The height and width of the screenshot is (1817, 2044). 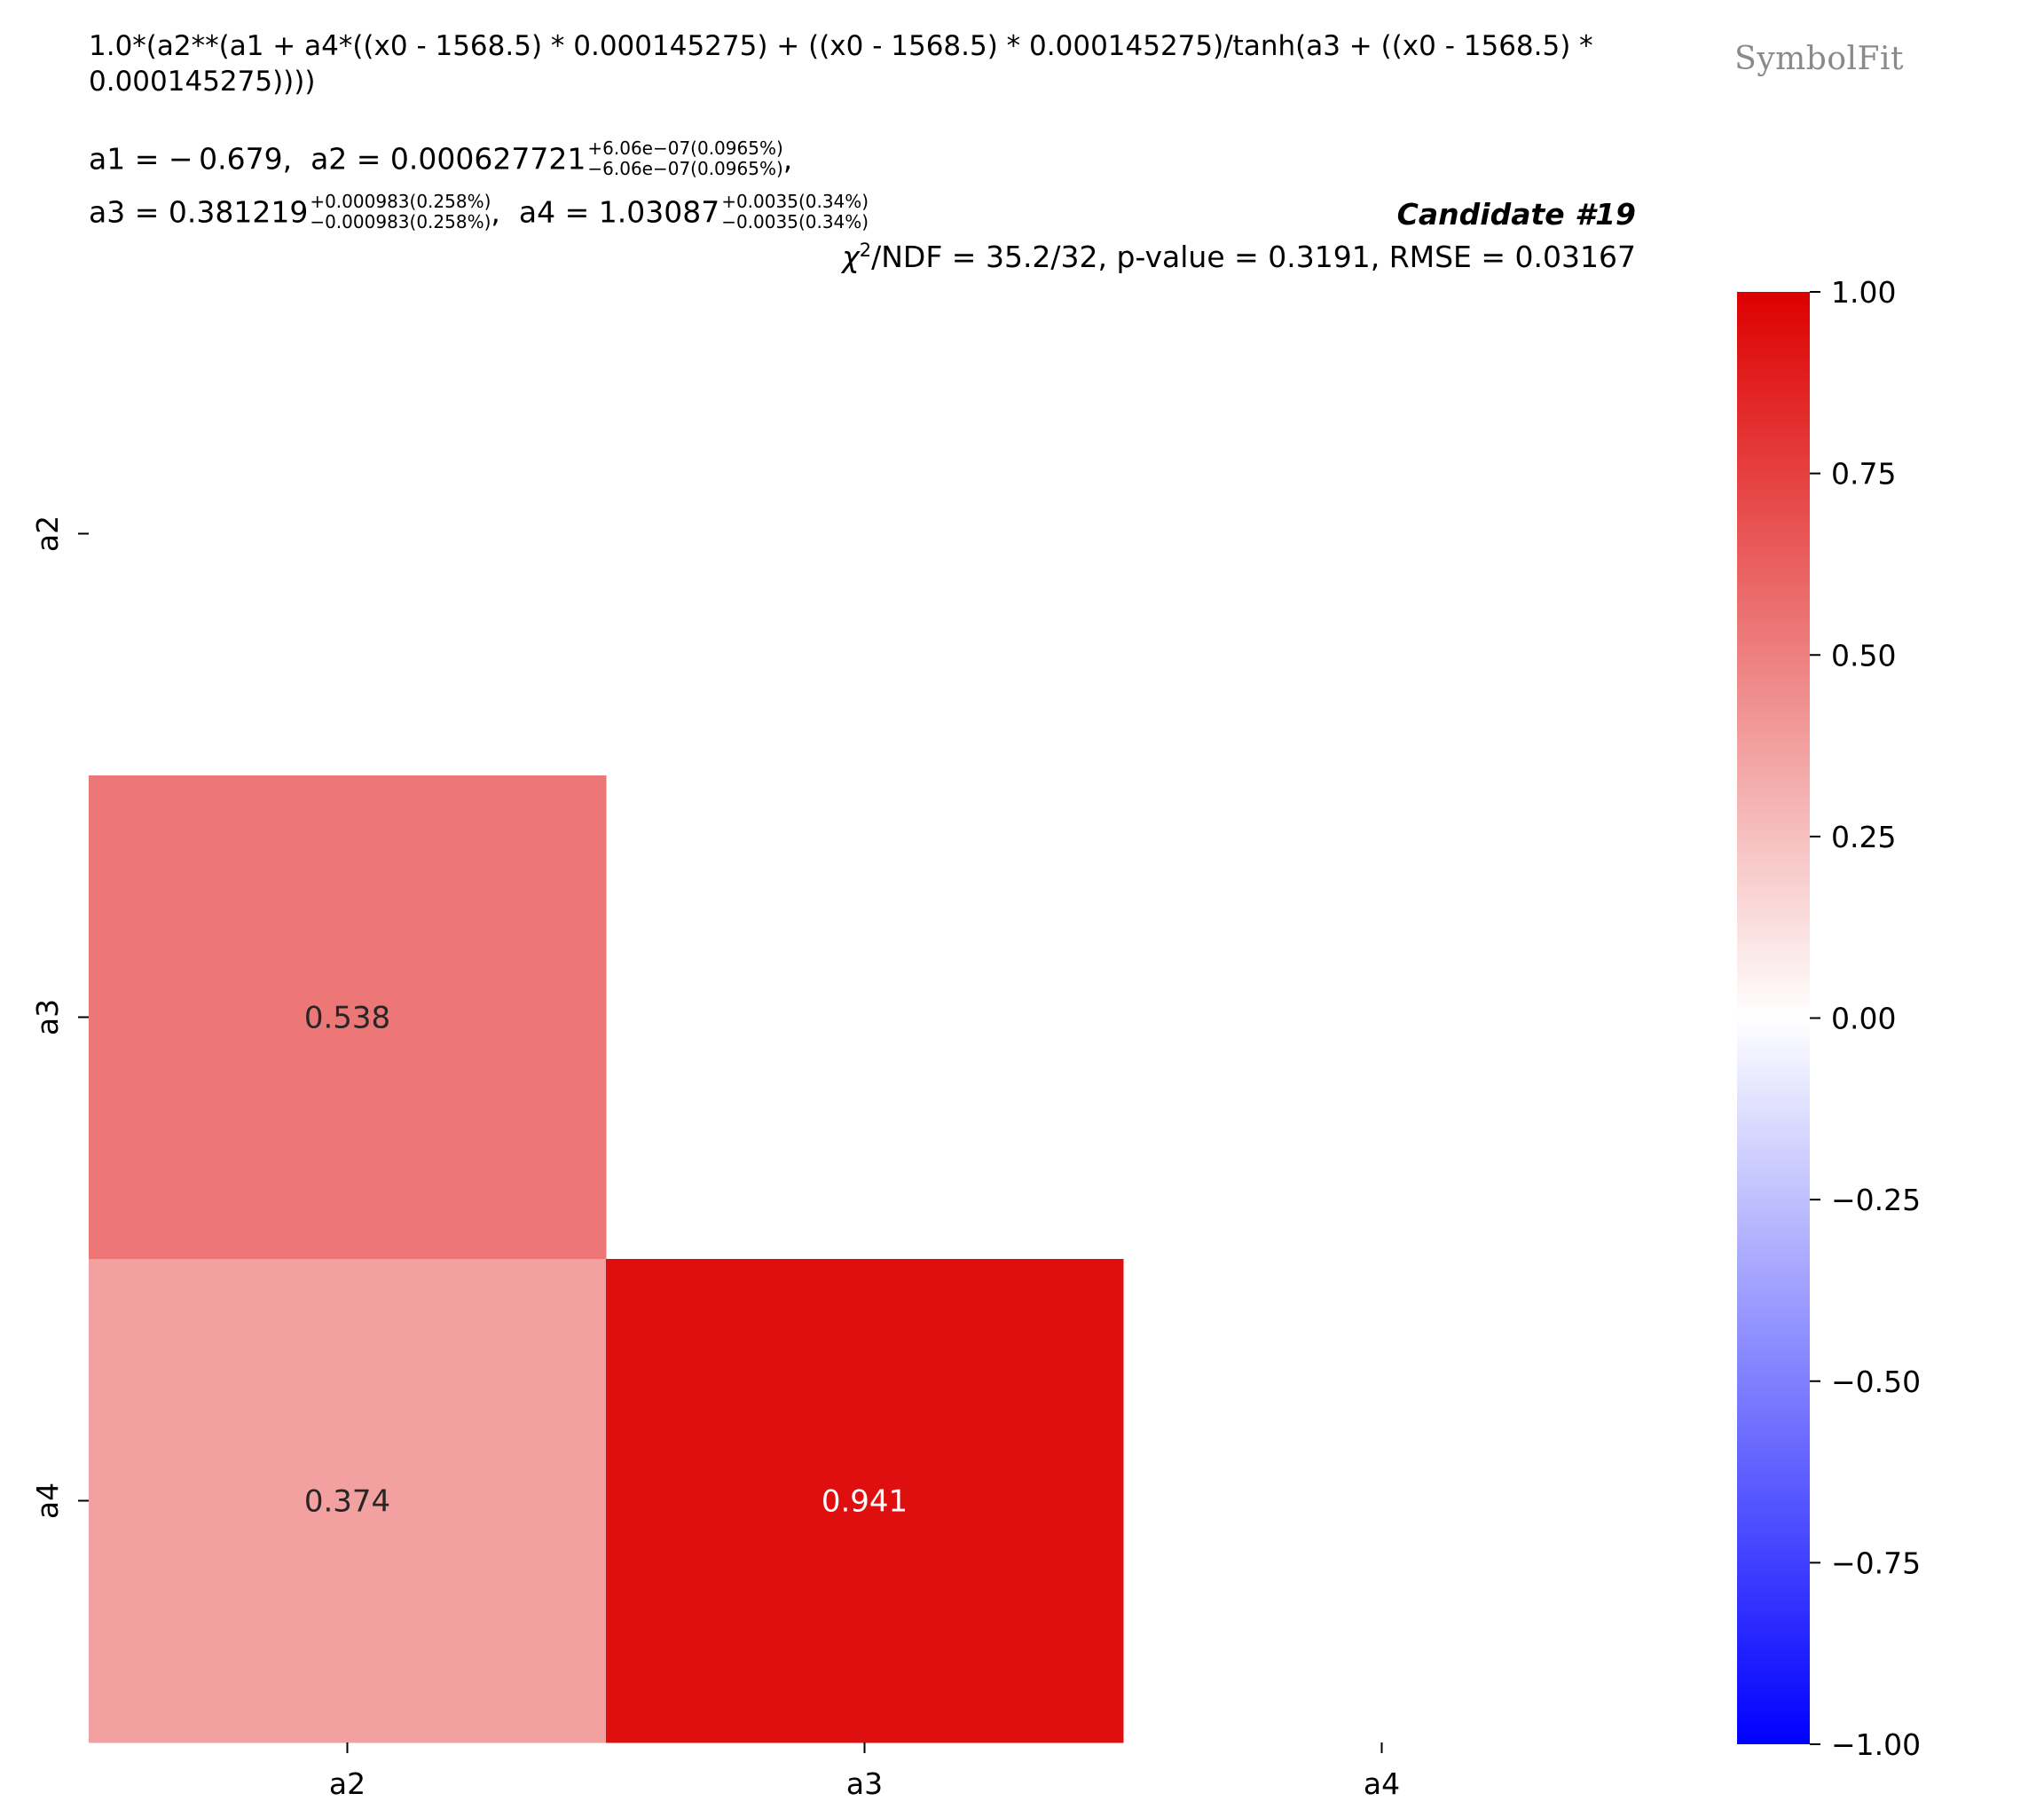 I want to click on cell-value-label: 0.941, so click(x=865, y=1502).